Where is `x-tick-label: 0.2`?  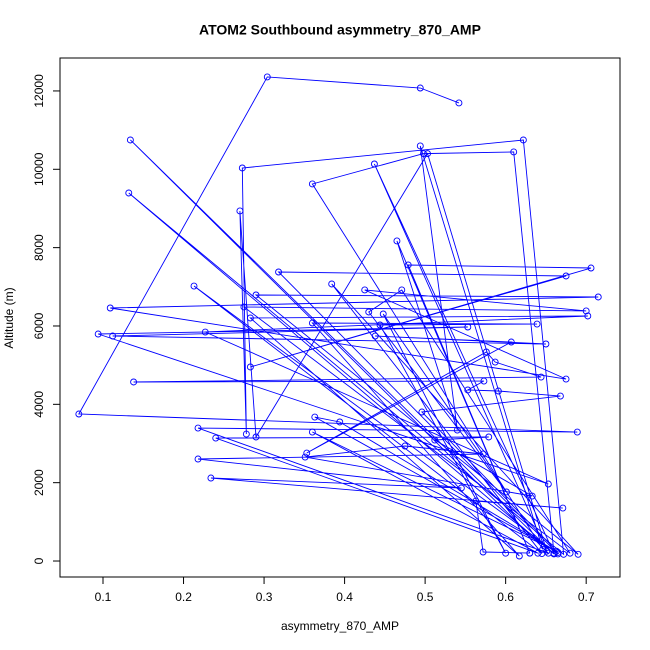
x-tick-label: 0.2 is located at coordinates (183, 597).